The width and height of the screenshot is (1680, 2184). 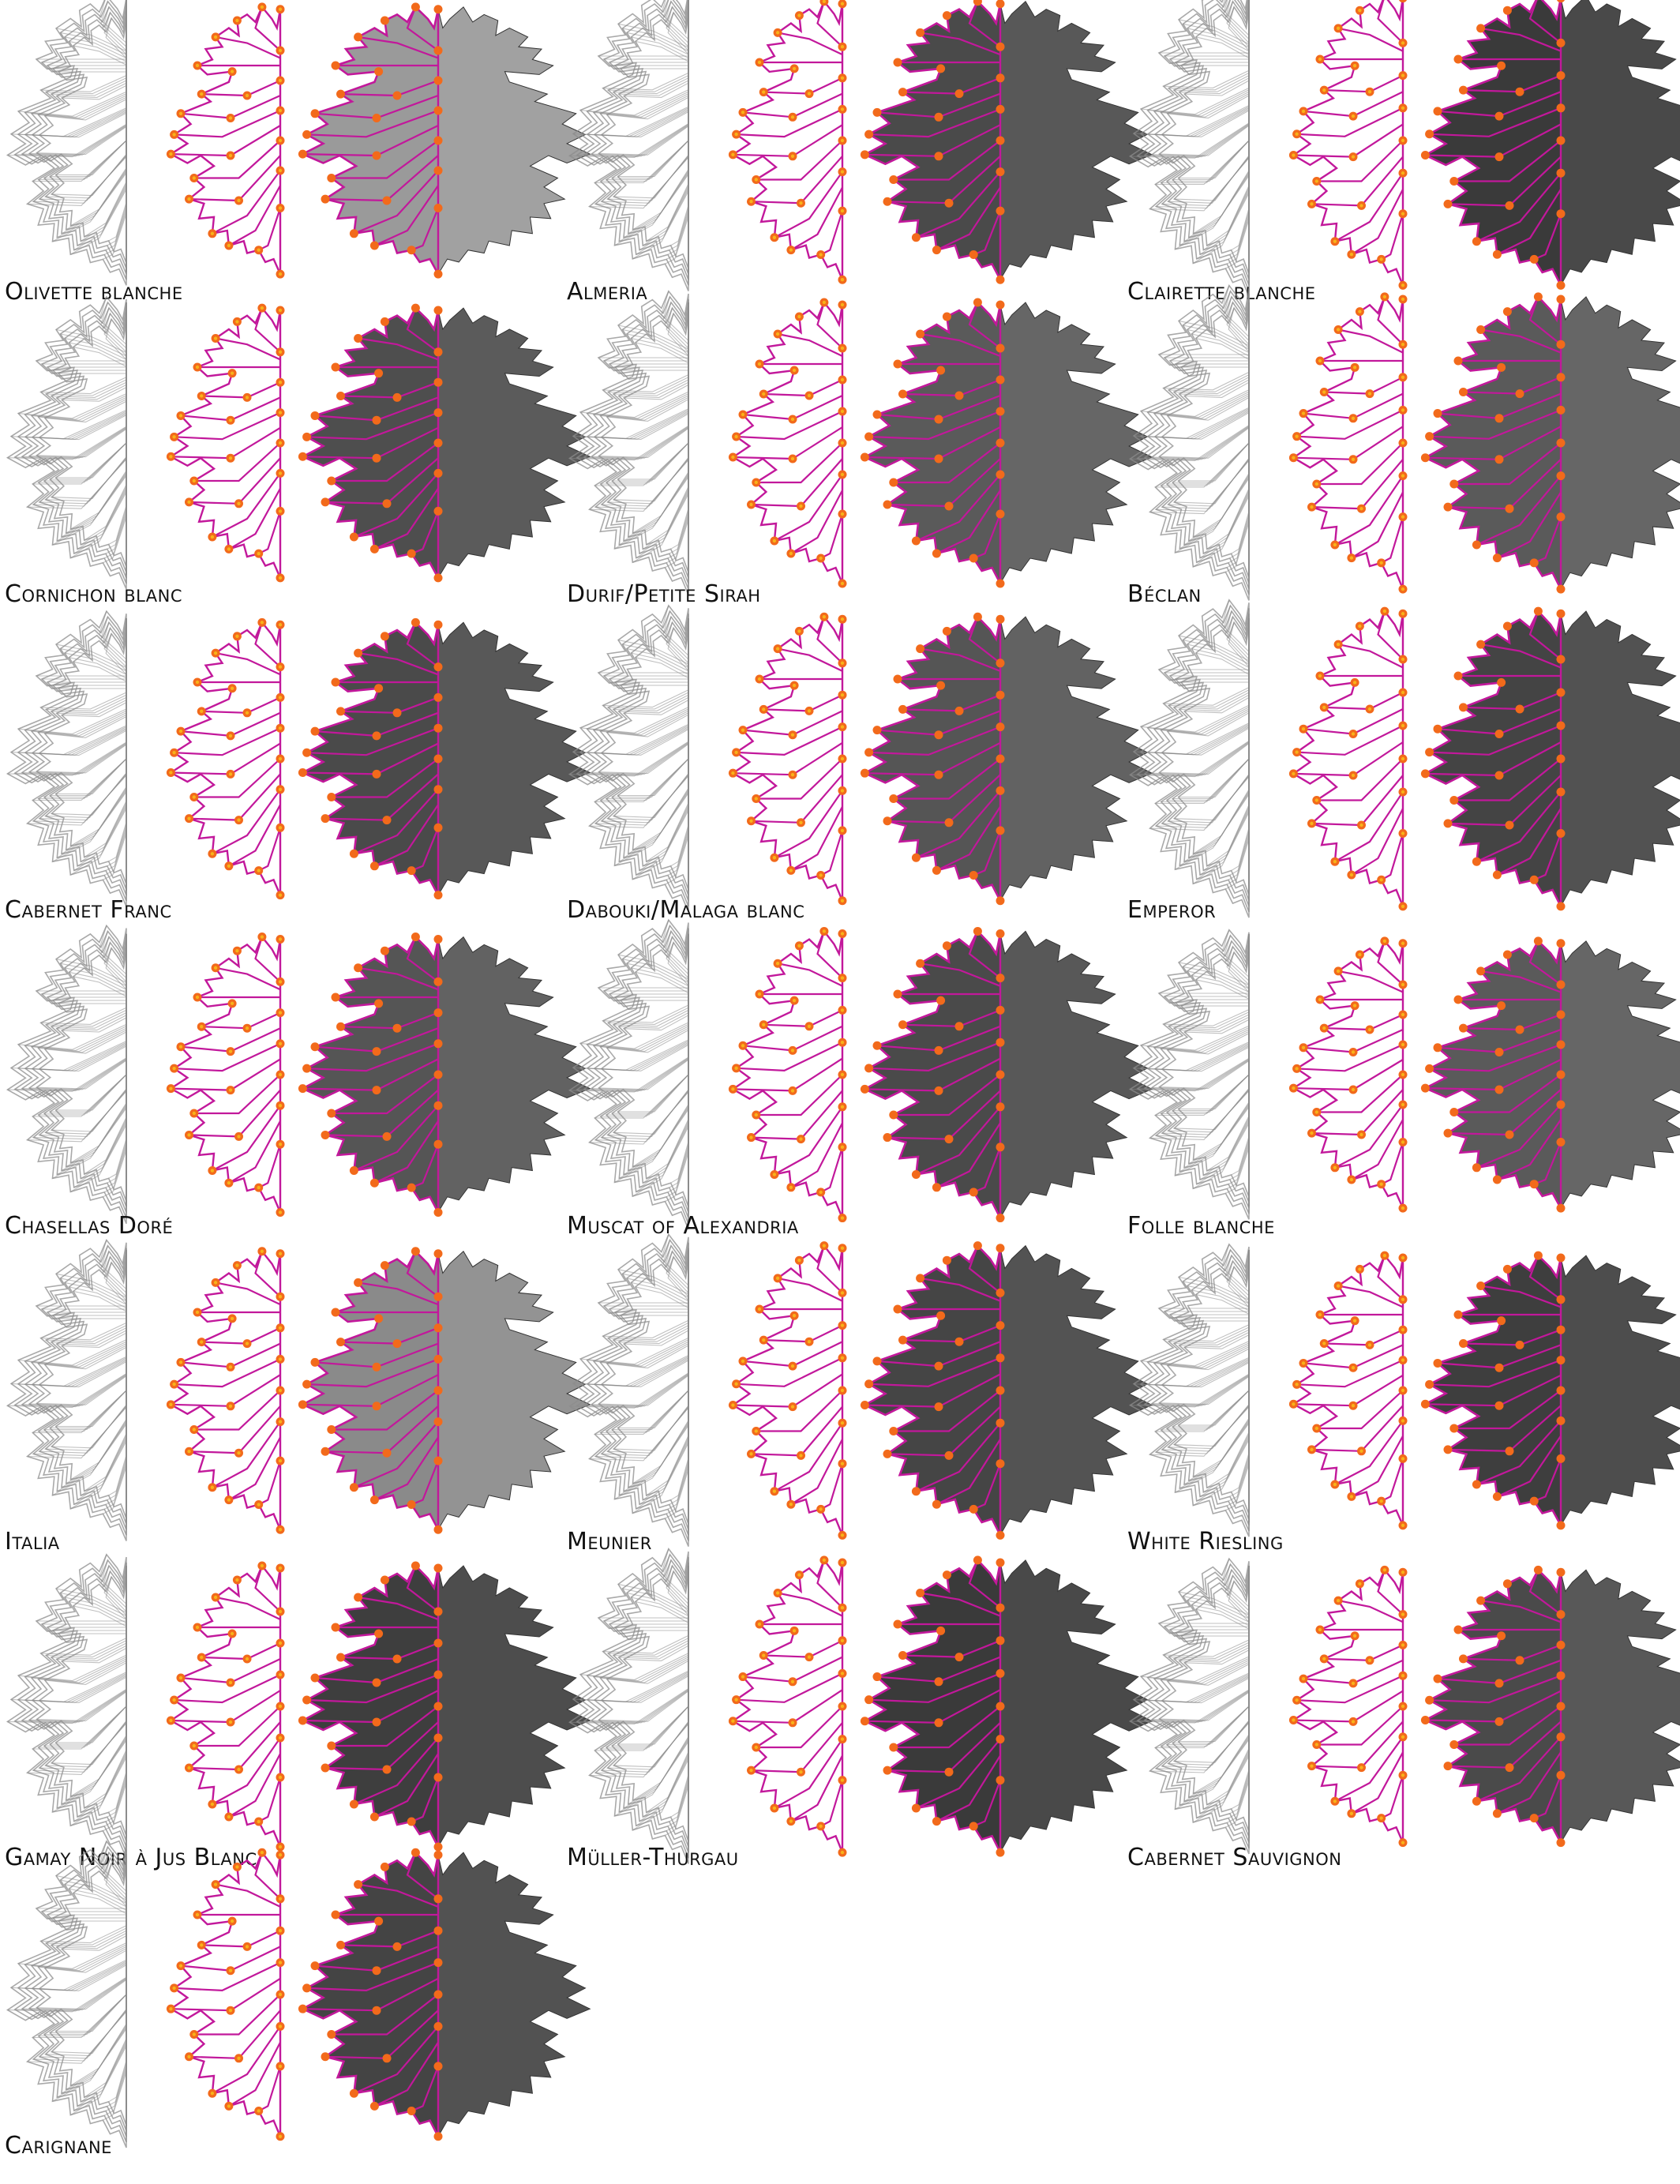 What do you see at coordinates (295, 158) in the screenshot?
I see `leaf-panel: Olivette blanche` at bounding box center [295, 158].